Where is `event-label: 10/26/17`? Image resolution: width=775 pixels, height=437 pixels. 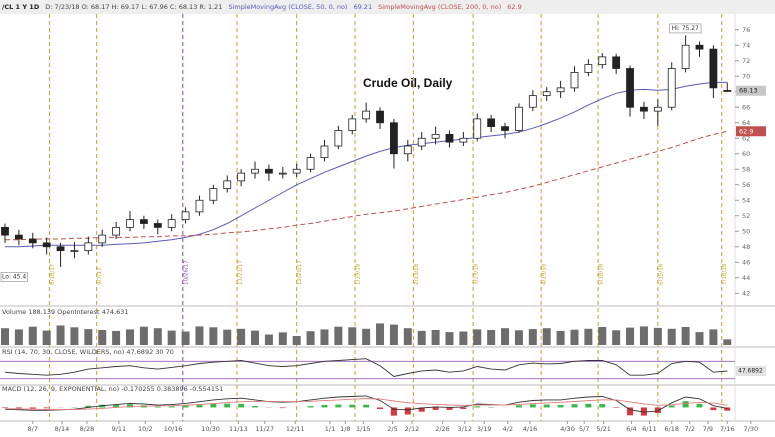 event-label: 10/26/17 is located at coordinates (186, 272).